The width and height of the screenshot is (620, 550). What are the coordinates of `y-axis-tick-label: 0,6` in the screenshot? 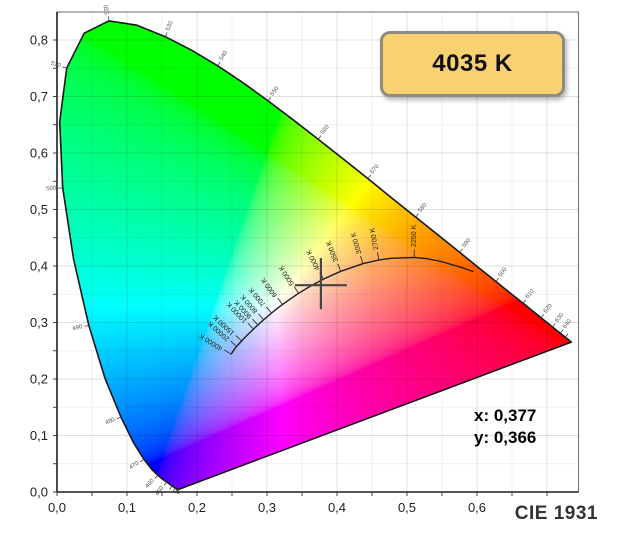 It's located at (39, 153).